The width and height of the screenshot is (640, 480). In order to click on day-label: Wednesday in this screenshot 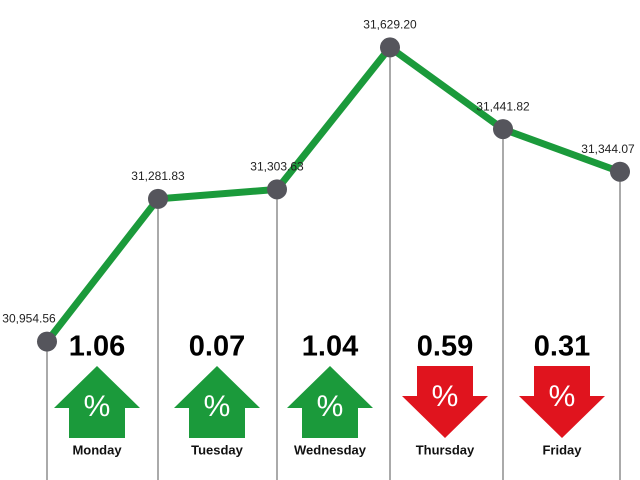, I will do `click(330, 449)`.